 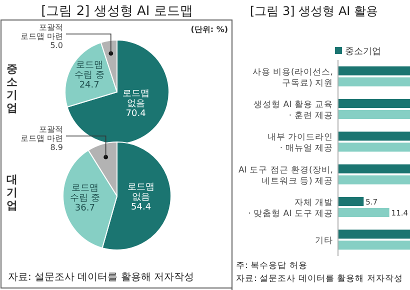 I want to click on data-label: 54.4, so click(x=141, y=207).